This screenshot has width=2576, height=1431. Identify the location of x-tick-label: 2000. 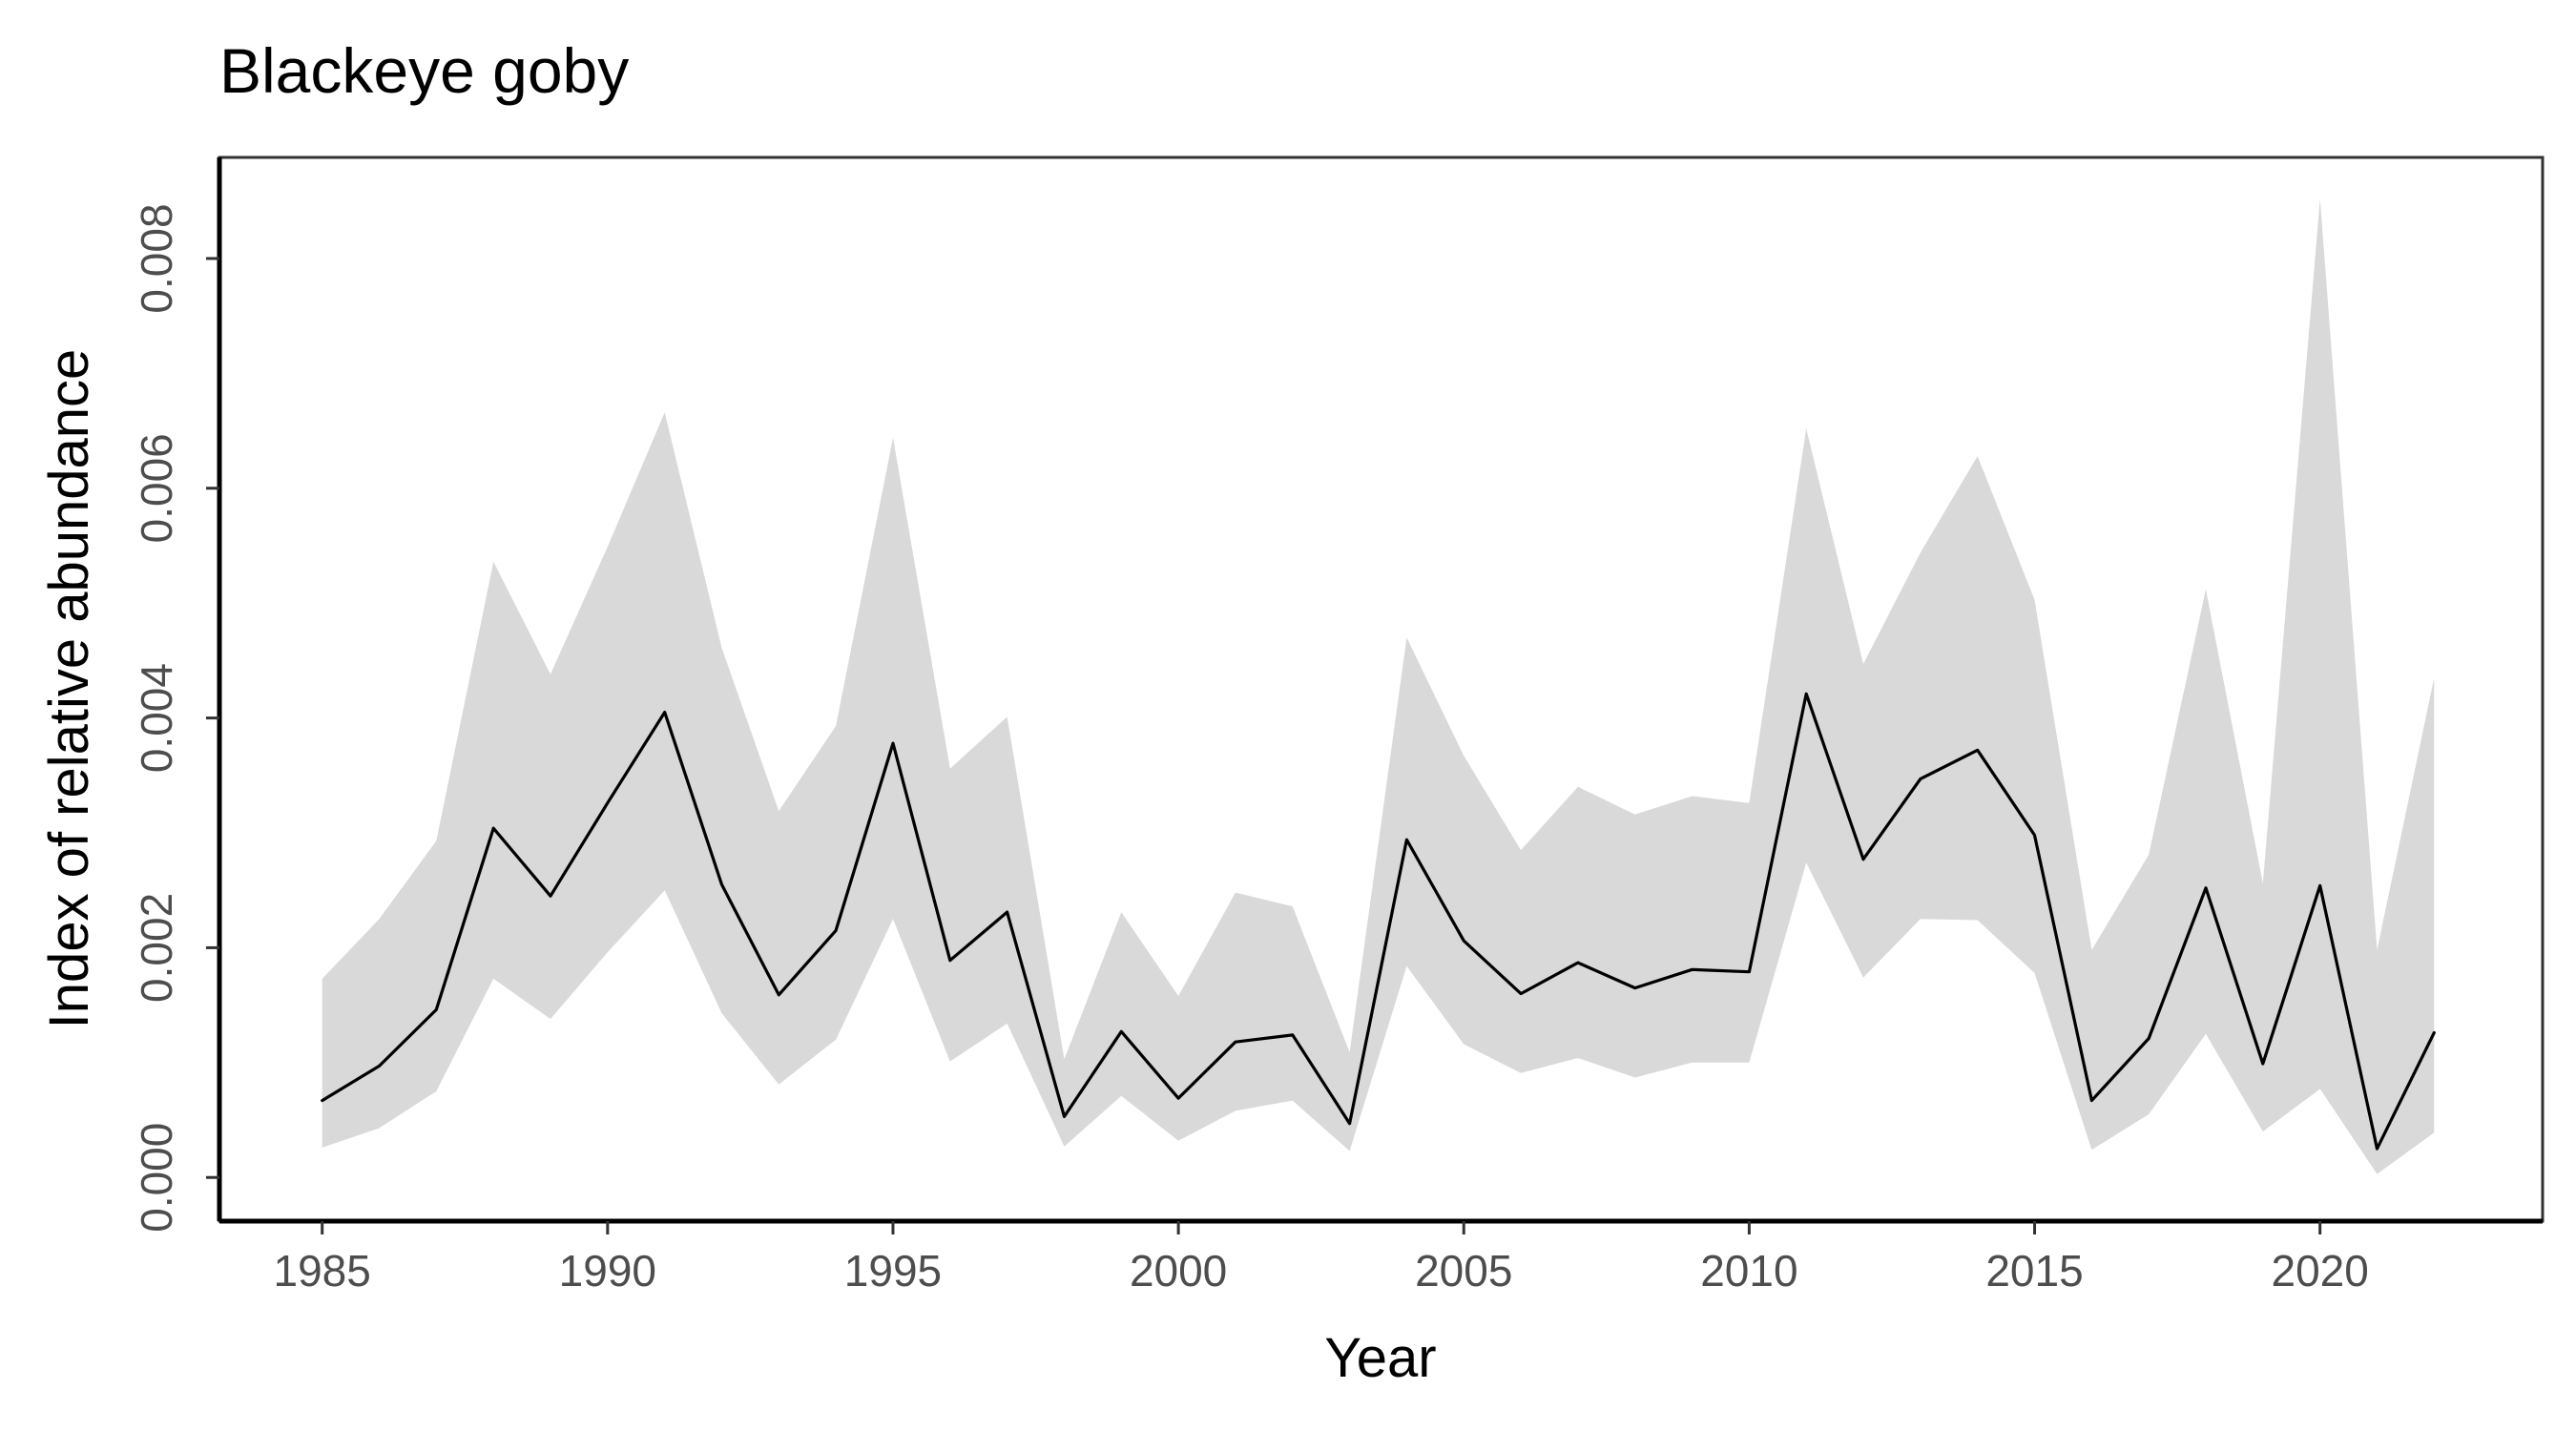
(1178, 1271).